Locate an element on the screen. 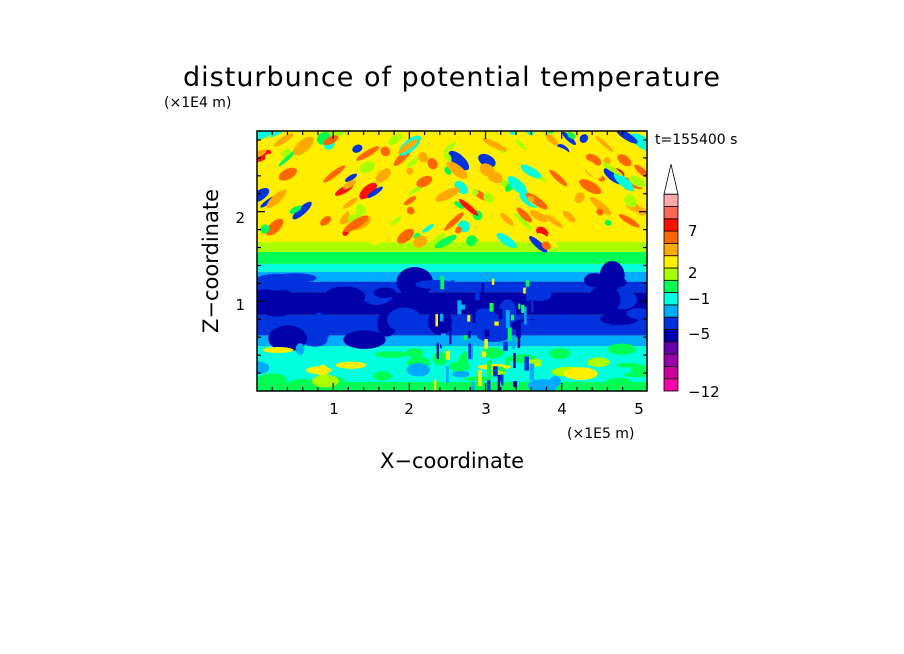 Image resolution: width=904 pixels, height=654 pixels. x-axis-label: X−coordinate is located at coordinates (452, 461).